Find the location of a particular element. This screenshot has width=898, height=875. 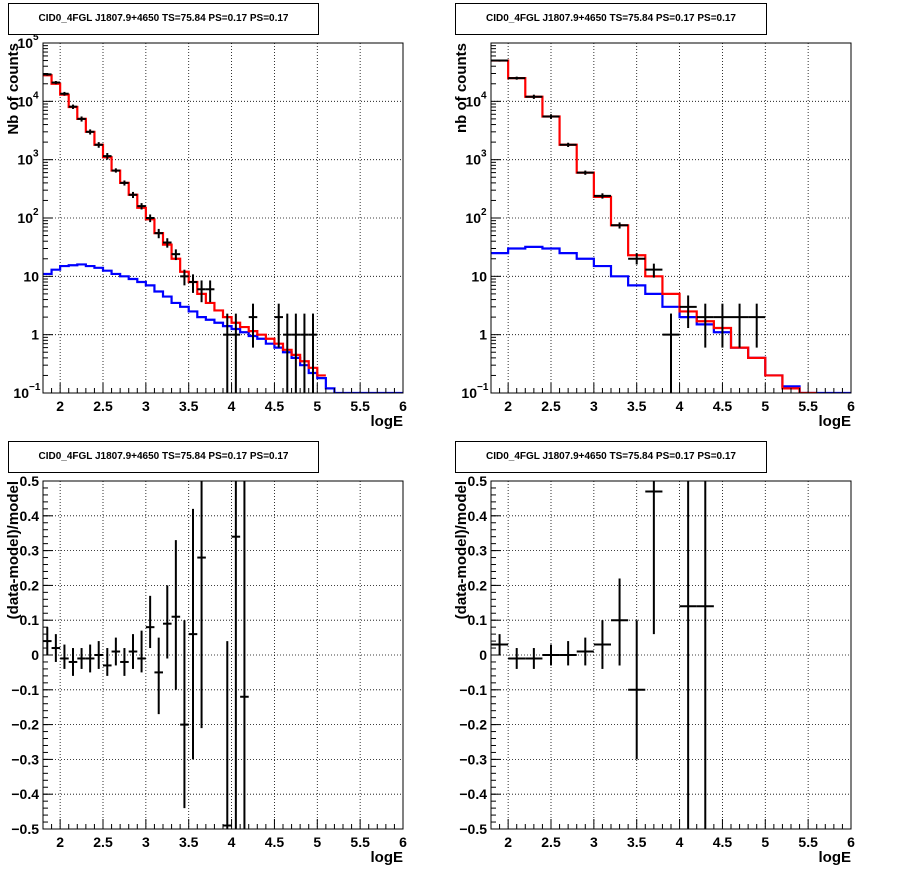

x-tick-label: 5 is located at coordinates (765, 406).